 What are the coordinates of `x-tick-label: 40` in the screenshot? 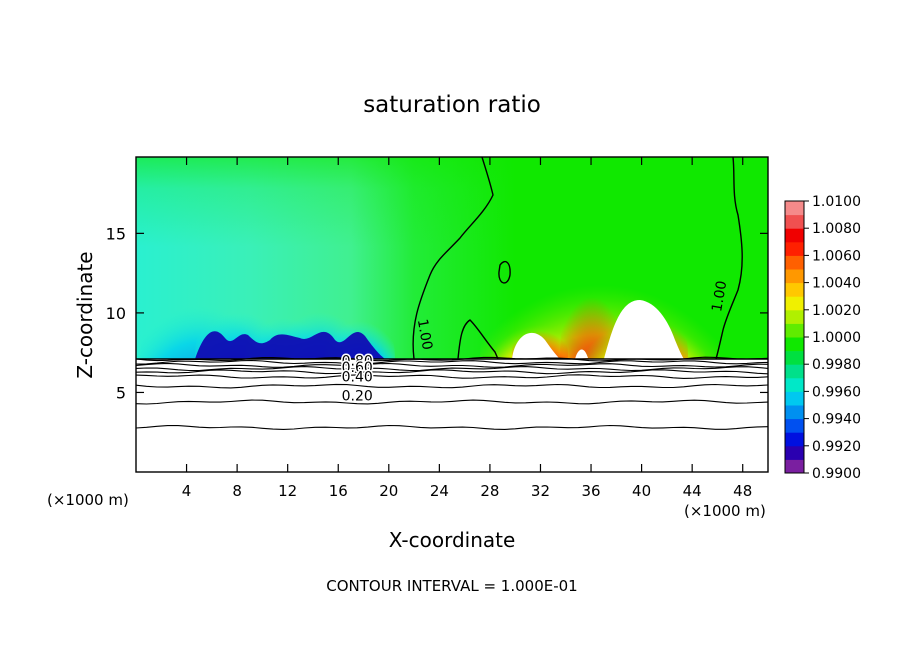 It's located at (641, 491).